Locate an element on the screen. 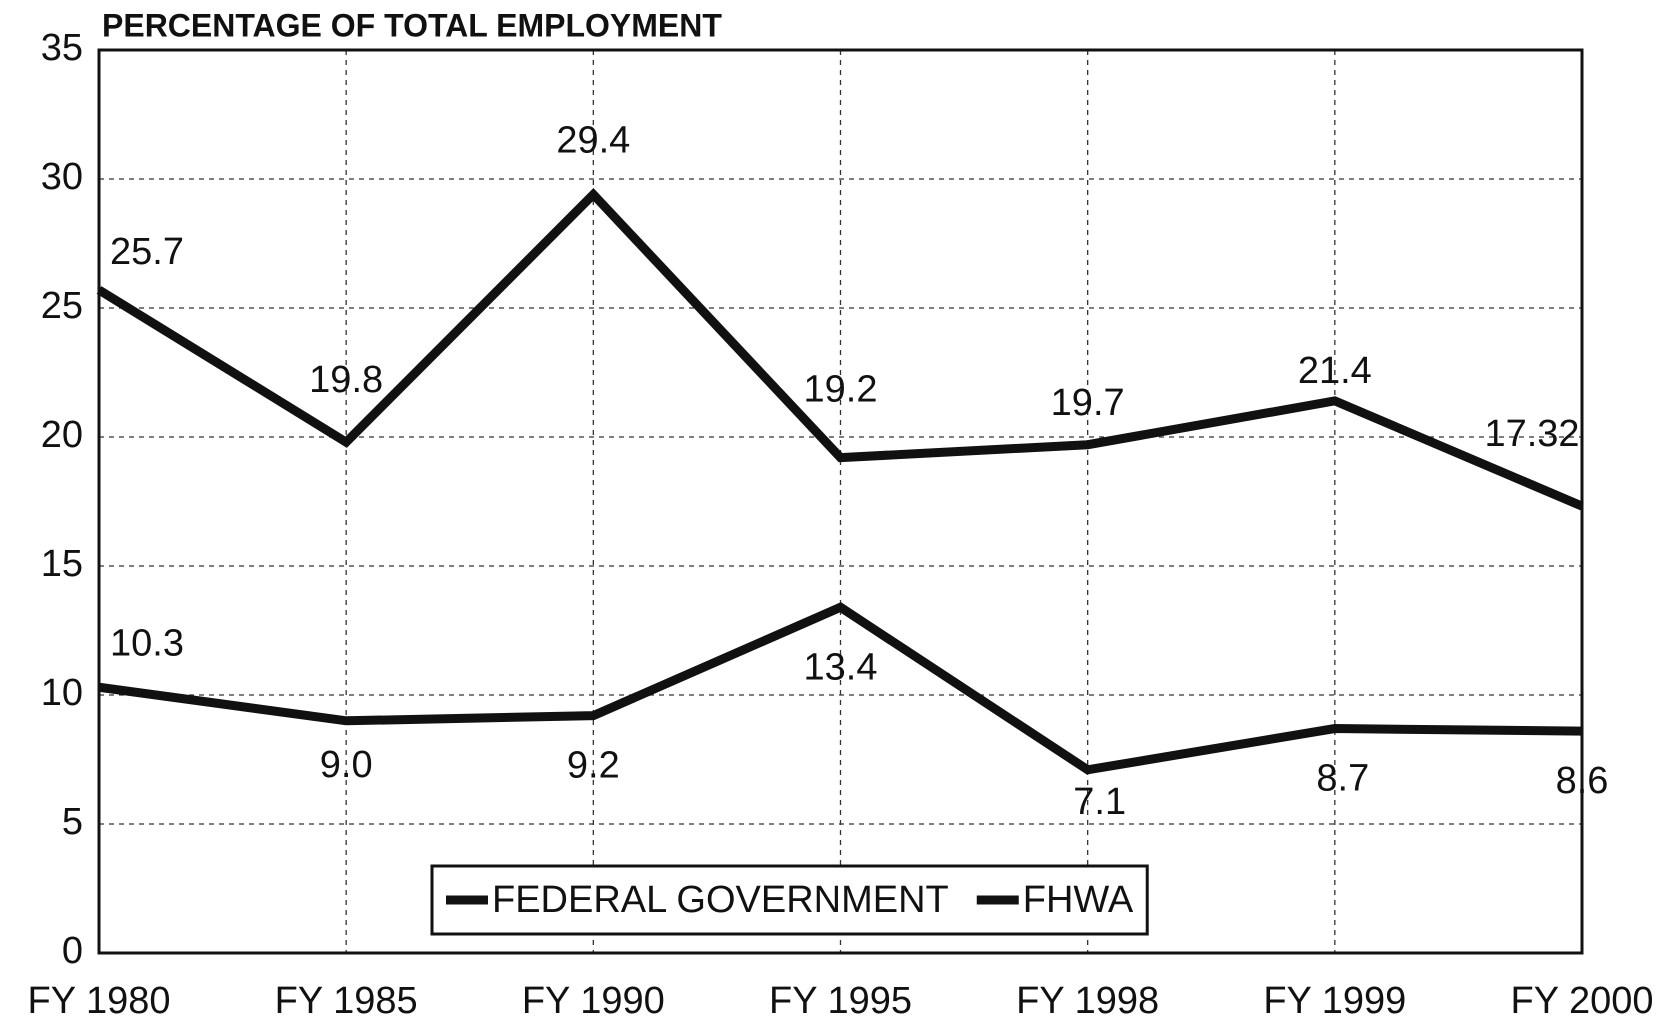 The height and width of the screenshot is (1025, 1679). data-label: 17.32 is located at coordinates (1531, 434).